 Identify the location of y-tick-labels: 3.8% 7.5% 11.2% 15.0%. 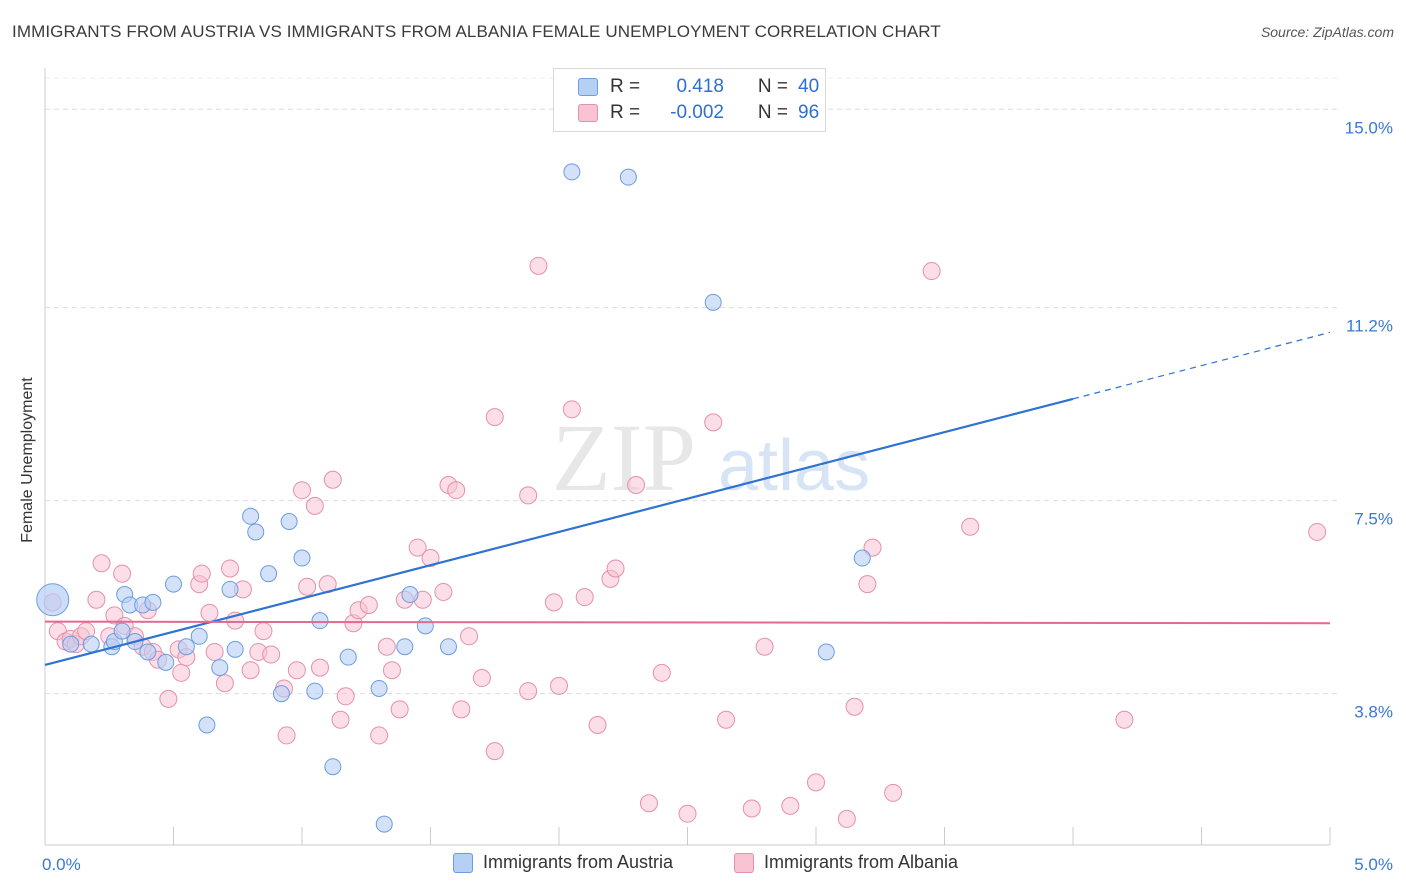
(1369, 419).